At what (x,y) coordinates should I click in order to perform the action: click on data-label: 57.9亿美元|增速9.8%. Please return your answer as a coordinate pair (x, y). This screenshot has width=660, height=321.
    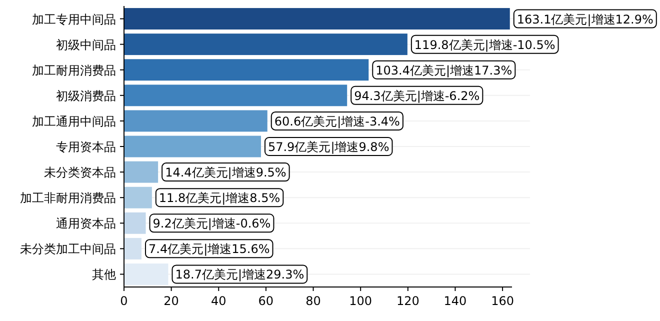
    Looking at the image, I should click on (329, 147).